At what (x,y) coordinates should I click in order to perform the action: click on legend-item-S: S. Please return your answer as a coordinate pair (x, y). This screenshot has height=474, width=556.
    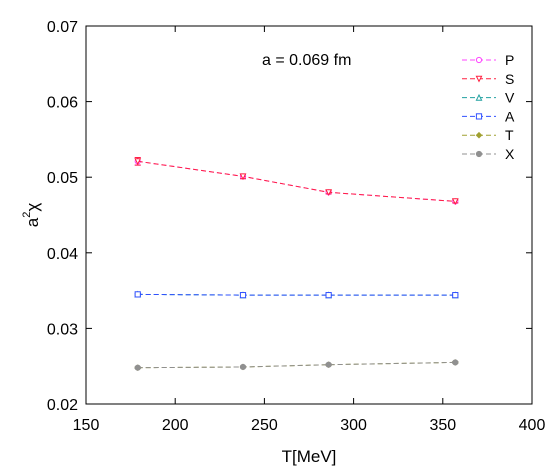
    Looking at the image, I should click on (488, 79).